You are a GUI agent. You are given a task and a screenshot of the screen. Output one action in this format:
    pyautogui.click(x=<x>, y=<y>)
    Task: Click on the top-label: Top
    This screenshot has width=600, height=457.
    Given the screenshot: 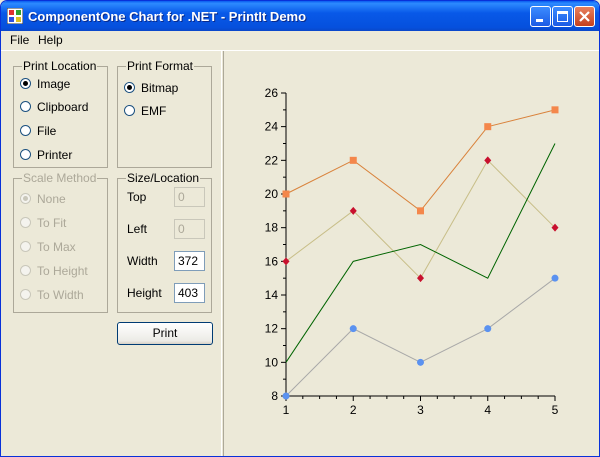 What is the action you would take?
    pyautogui.click(x=137, y=197)
    